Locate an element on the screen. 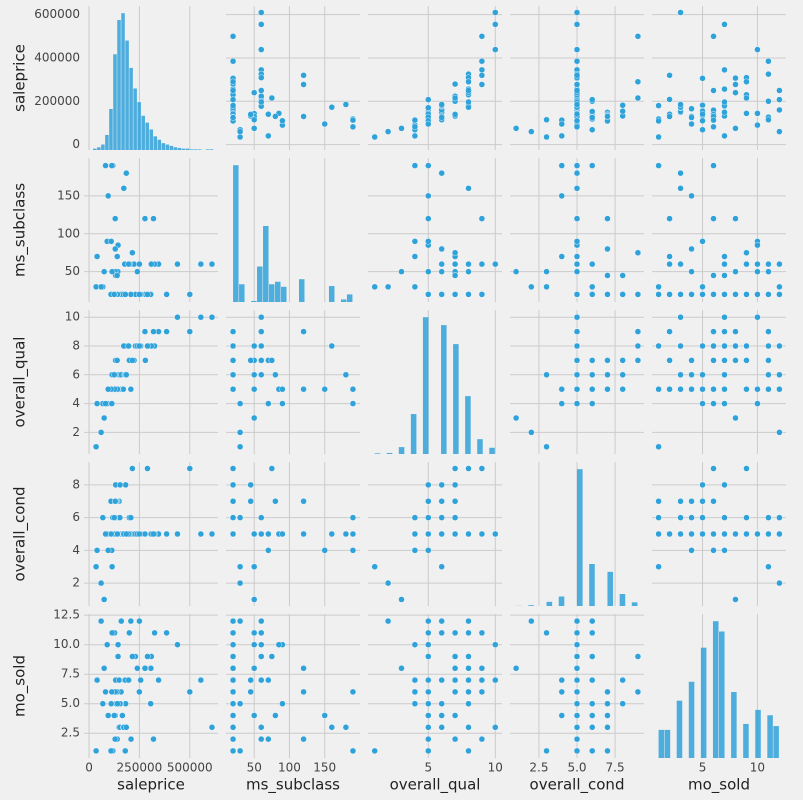  x-tick-label: 0 is located at coordinates (89, 768).